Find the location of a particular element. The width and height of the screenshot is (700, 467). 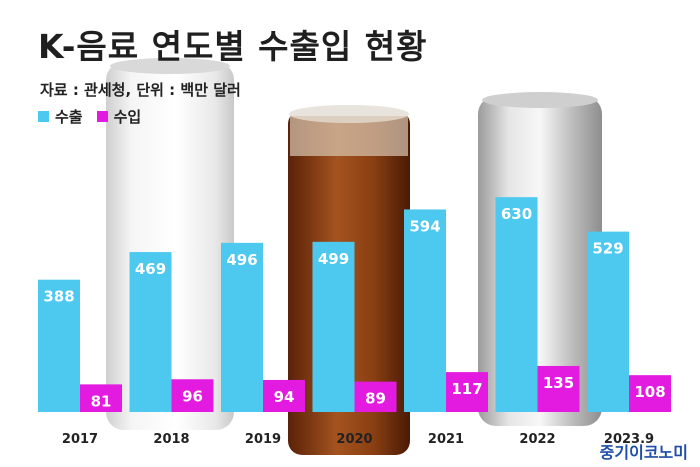

x-tick-label-2022: 2022 is located at coordinates (537, 439).